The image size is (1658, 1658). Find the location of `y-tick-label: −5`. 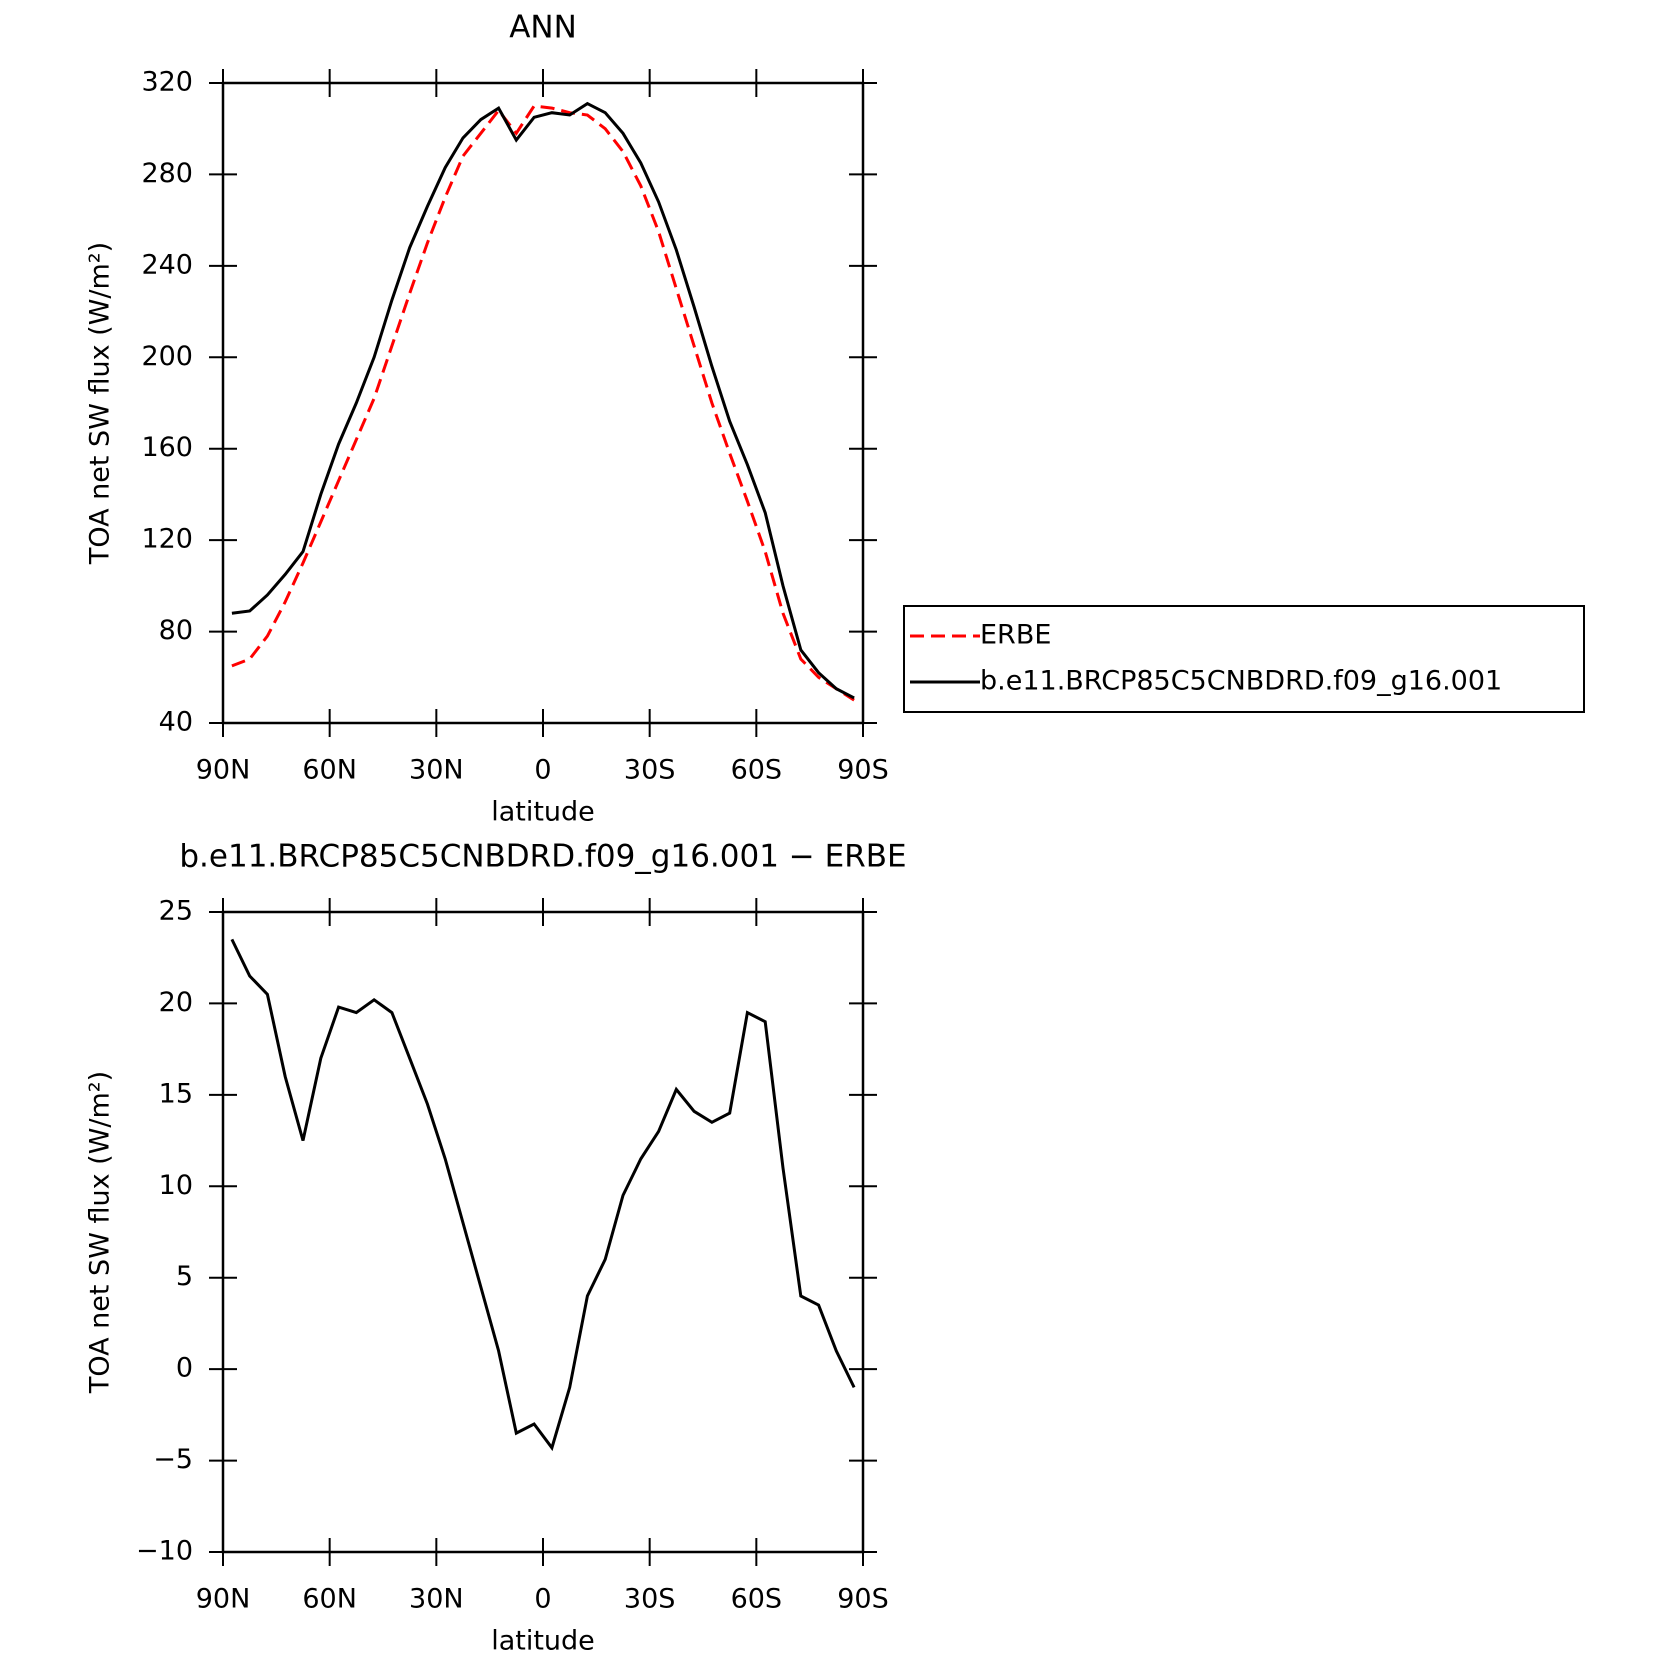

y-tick-label: −5 is located at coordinates (173, 1459).